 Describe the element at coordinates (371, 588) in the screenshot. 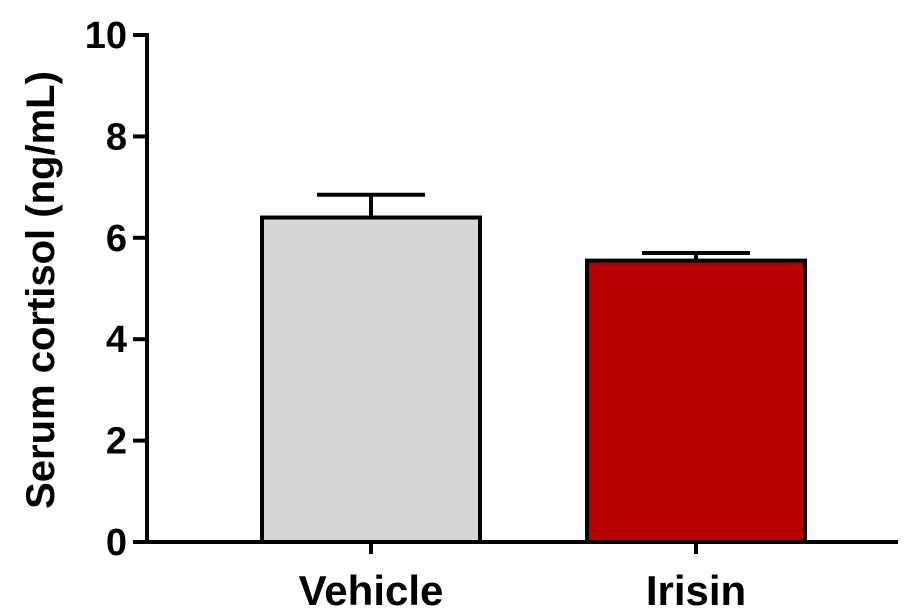

I see `x-tick-label-vehicle: Vehicle` at that location.